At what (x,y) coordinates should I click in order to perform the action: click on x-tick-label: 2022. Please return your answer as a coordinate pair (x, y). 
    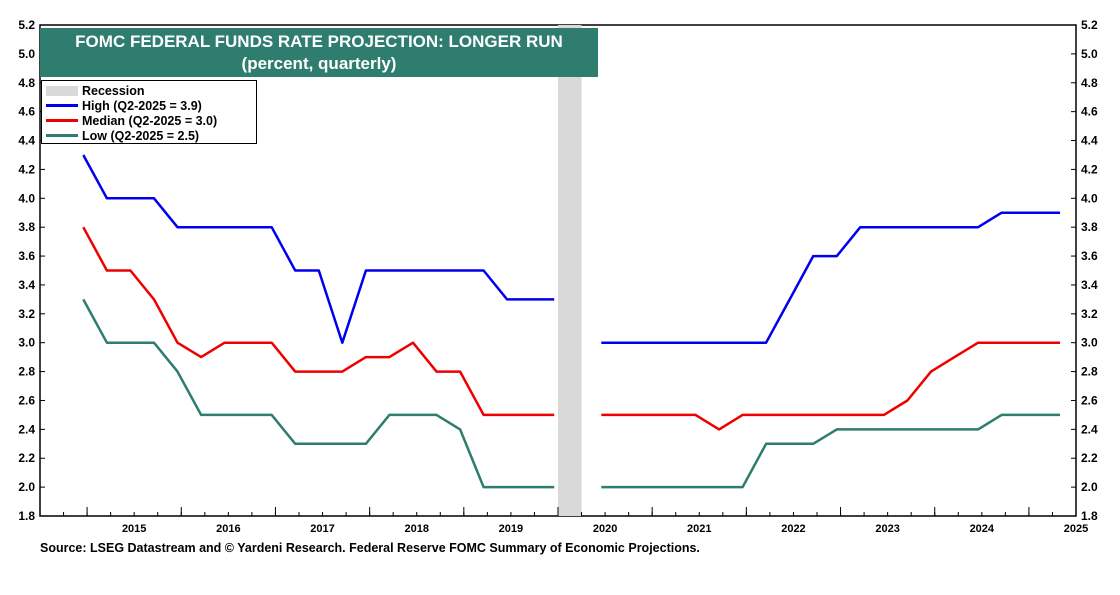
    Looking at the image, I should click on (793, 529).